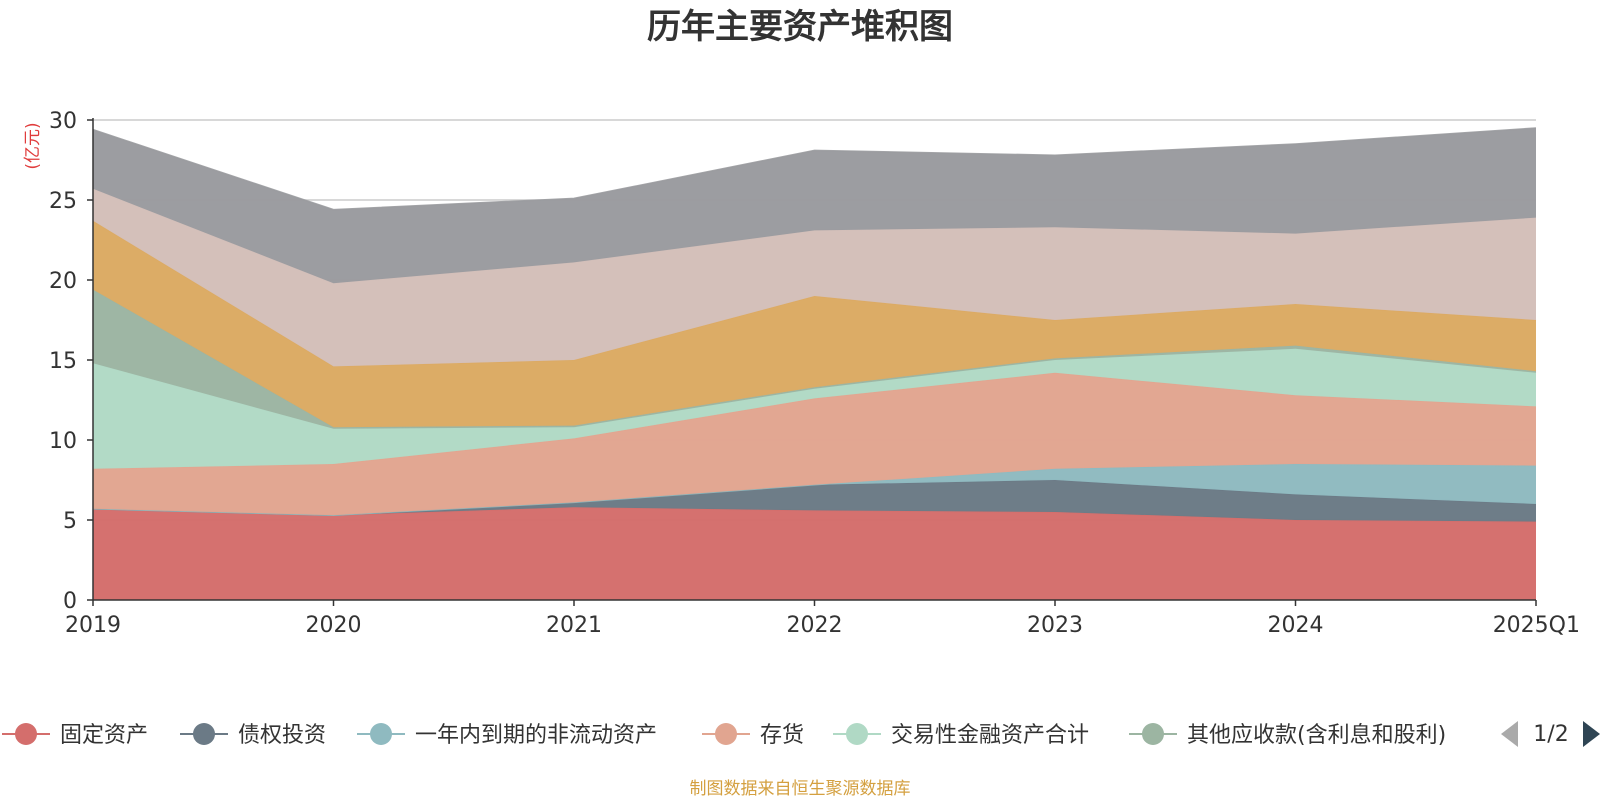 The image size is (1600, 800). What do you see at coordinates (63, 441) in the screenshot?
I see `y-tick-label-2: 10` at bounding box center [63, 441].